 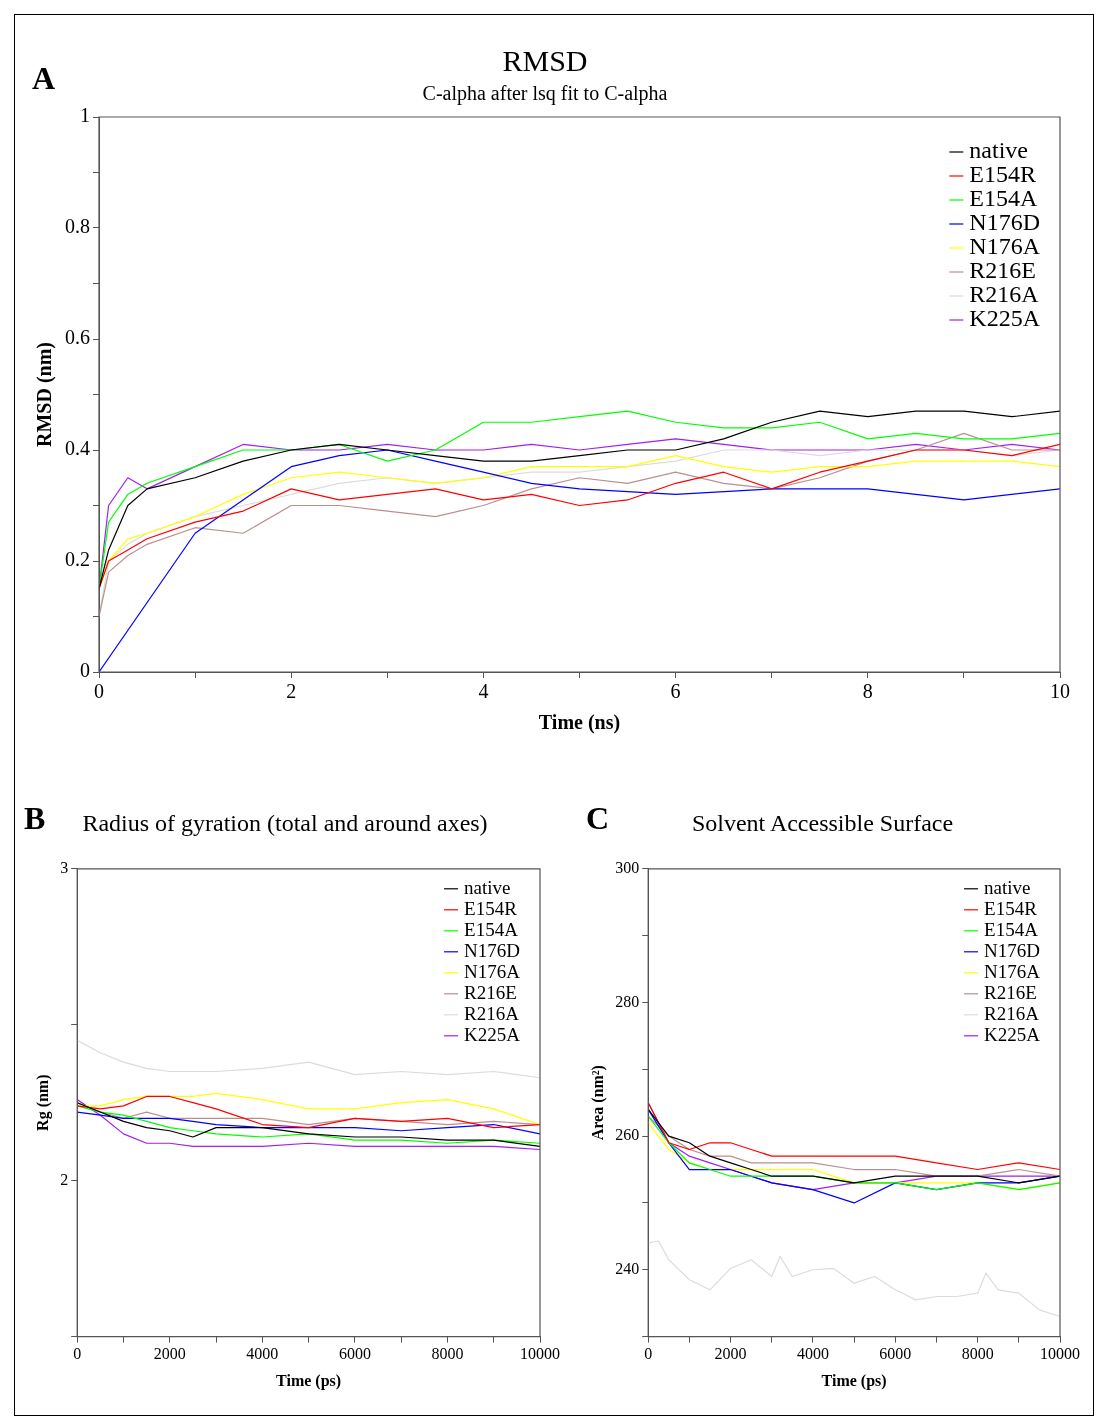 I want to click on chart-title: RMSD, so click(x=545, y=60).